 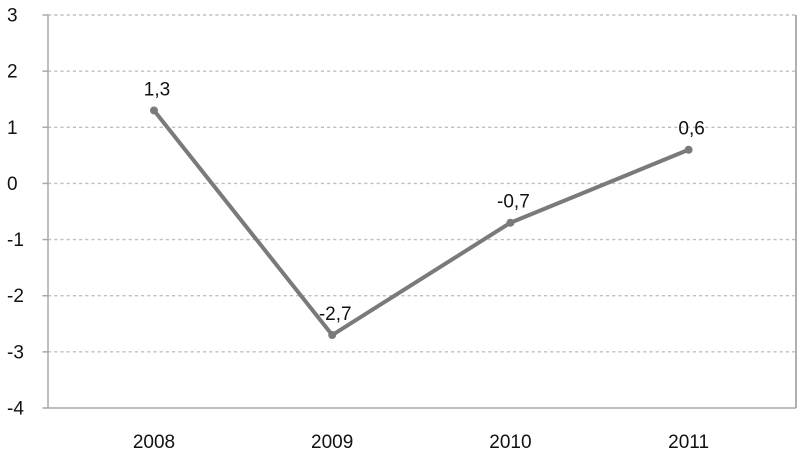 What do you see at coordinates (513, 202) in the screenshot?
I see `data-point-label: -0,7` at bounding box center [513, 202].